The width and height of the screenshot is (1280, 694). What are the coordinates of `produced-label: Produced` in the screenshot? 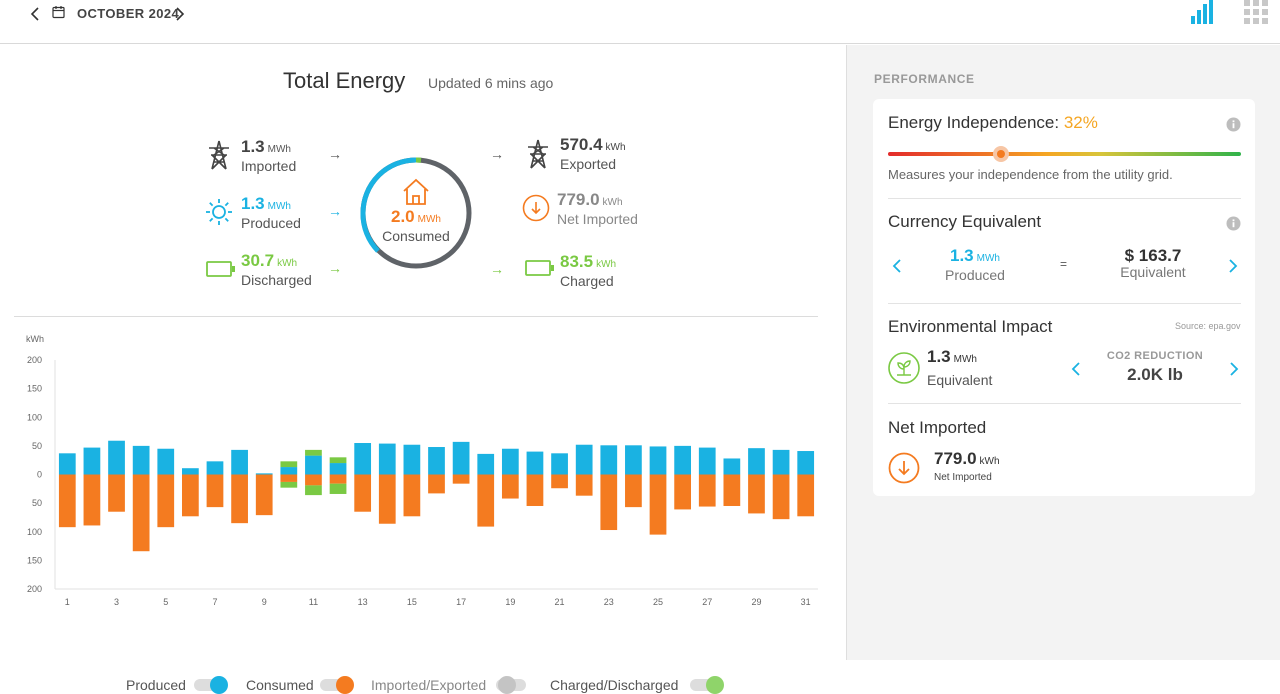 It's located at (271, 223).